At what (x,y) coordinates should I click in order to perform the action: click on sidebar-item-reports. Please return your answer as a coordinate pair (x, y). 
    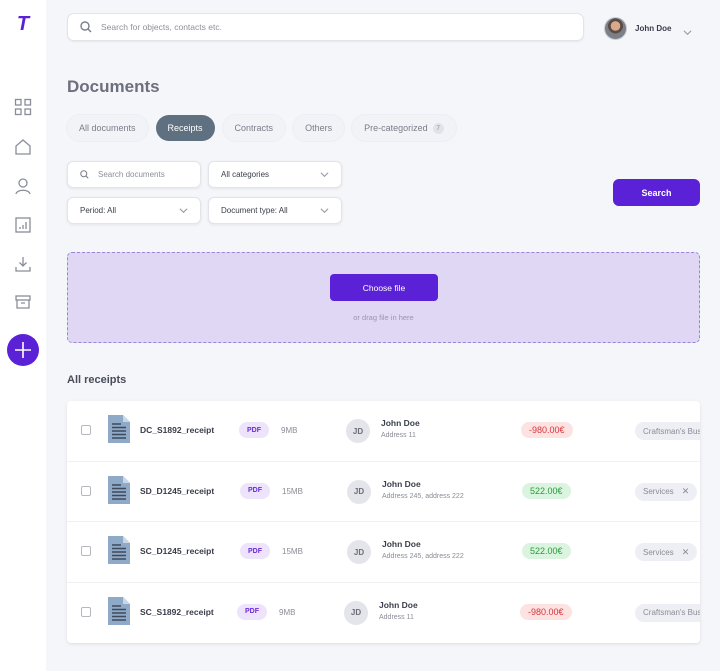
    Looking at the image, I should click on (23, 225).